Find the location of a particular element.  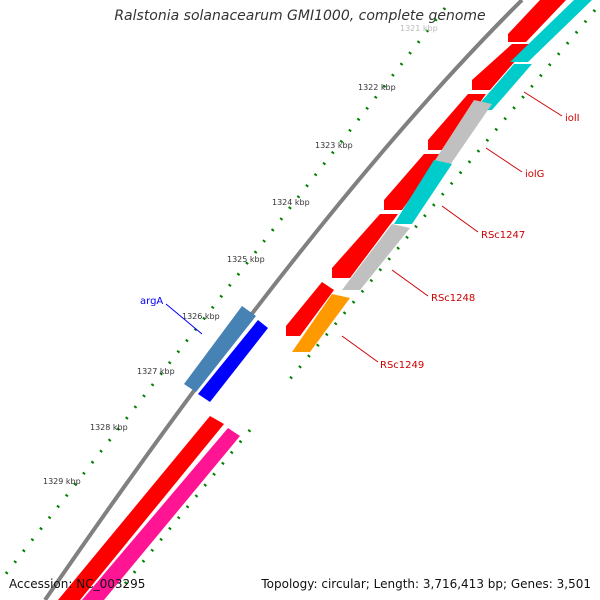

tick-label: 1323 kbp is located at coordinates (334, 145).